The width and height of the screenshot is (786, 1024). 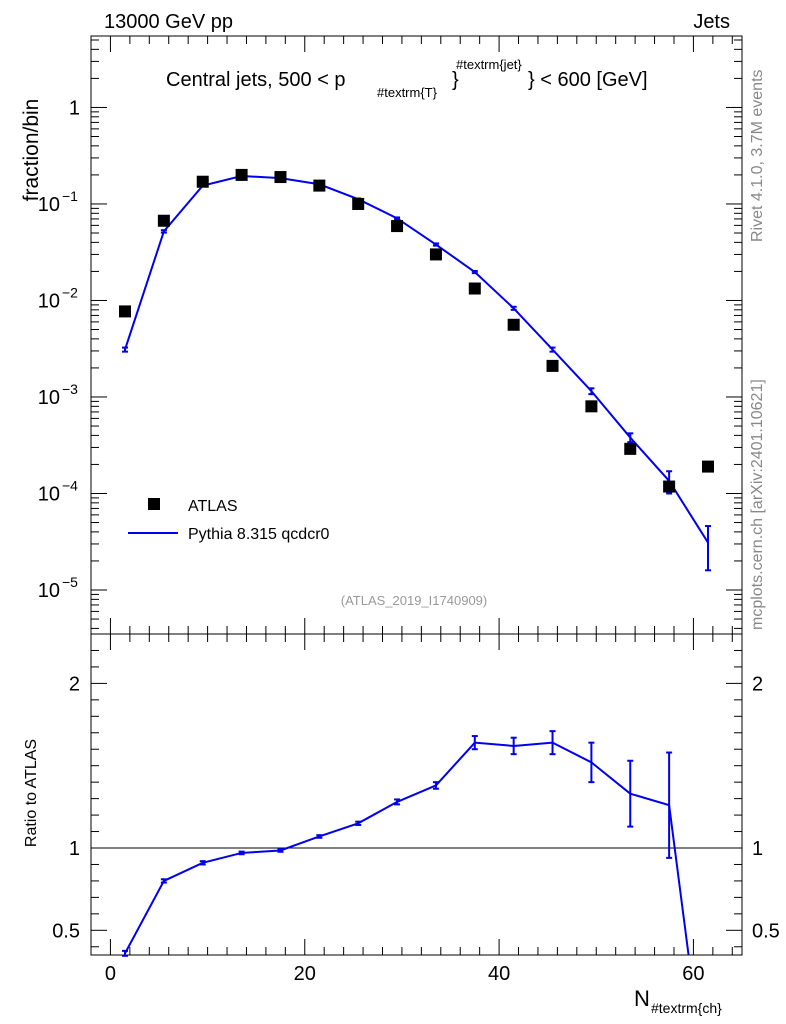 What do you see at coordinates (757, 155) in the screenshot?
I see `rivet-label: Rivet 4.1.0, 3.7M events` at bounding box center [757, 155].